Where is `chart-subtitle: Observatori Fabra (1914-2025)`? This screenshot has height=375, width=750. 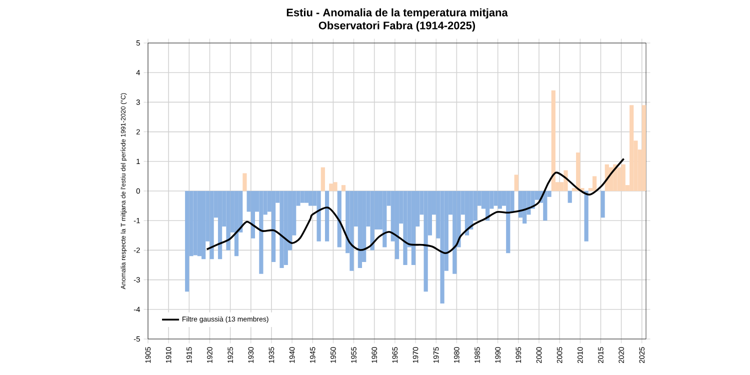
chart-subtitle: Observatori Fabra (1914-2025) is located at coordinates (397, 26).